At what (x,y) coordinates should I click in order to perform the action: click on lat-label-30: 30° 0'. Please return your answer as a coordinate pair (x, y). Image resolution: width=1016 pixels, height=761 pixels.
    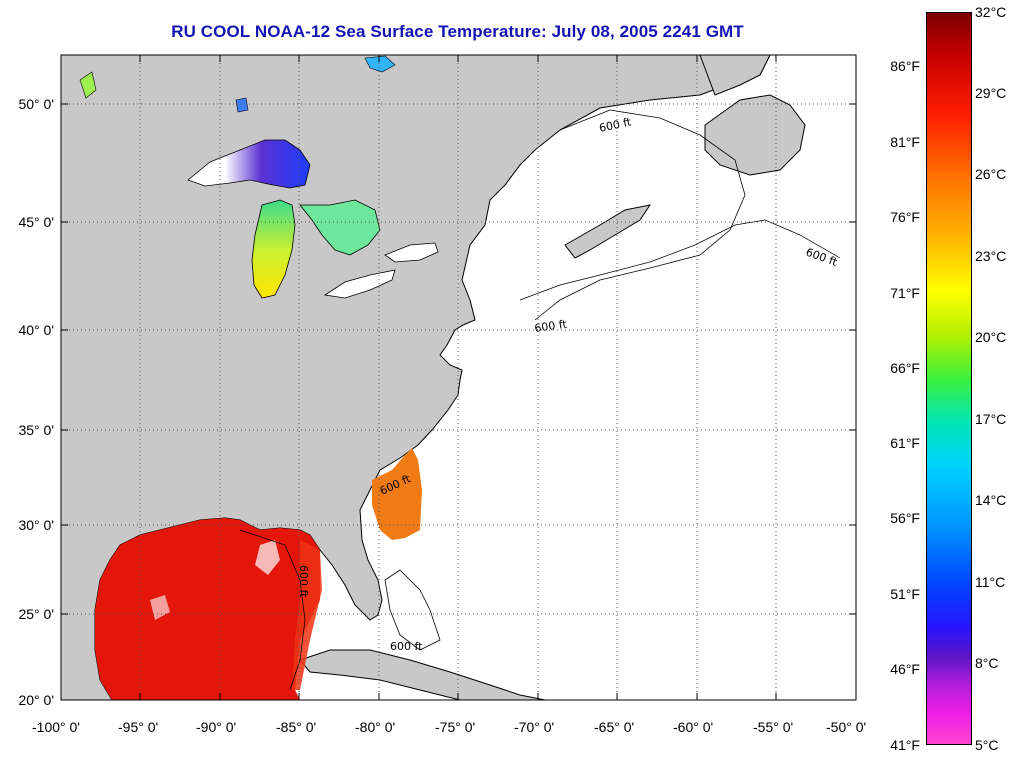
    Looking at the image, I should click on (36, 525).